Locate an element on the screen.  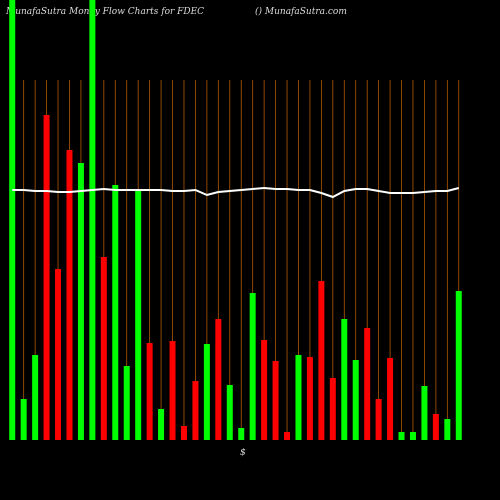
chart-subtitle: () MunafaSutra.com is located at coordinates (301, 11).